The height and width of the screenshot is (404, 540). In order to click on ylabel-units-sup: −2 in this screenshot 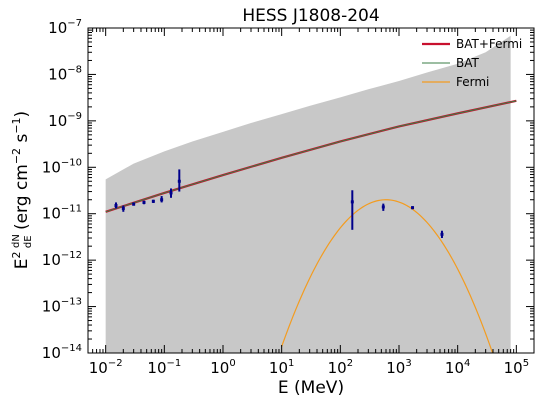, I will do `click(16, 156)`.